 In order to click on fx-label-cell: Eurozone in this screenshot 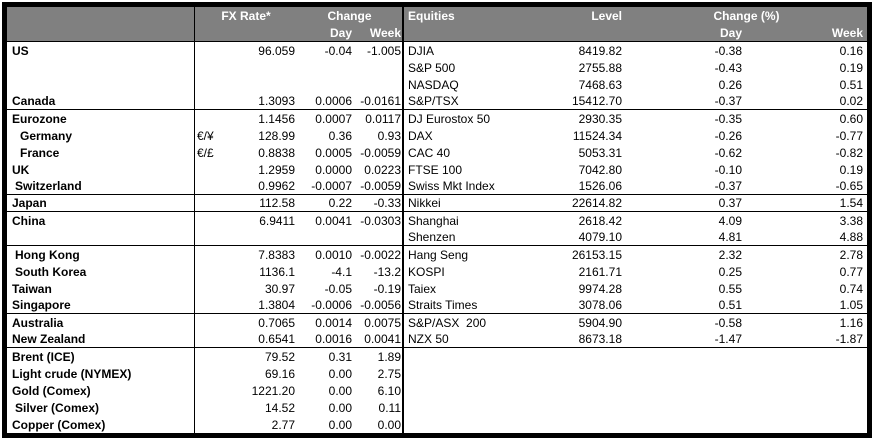, I will do `click(101, 118)`.